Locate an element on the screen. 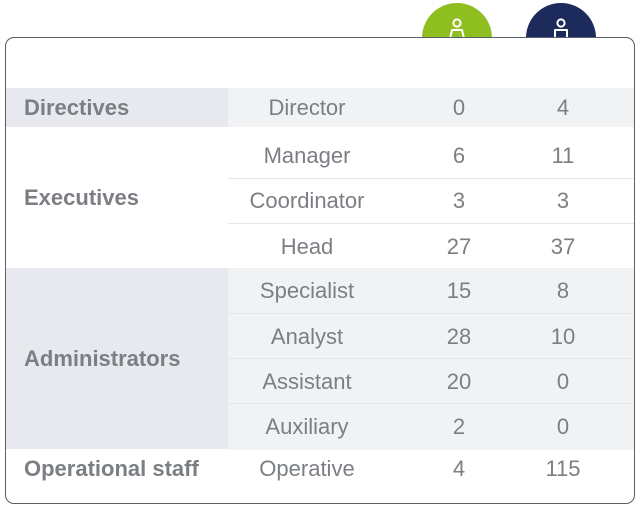 The height and width of the screenshot is (509, 642). male-count: 115 is located at coordinates (563, 468).